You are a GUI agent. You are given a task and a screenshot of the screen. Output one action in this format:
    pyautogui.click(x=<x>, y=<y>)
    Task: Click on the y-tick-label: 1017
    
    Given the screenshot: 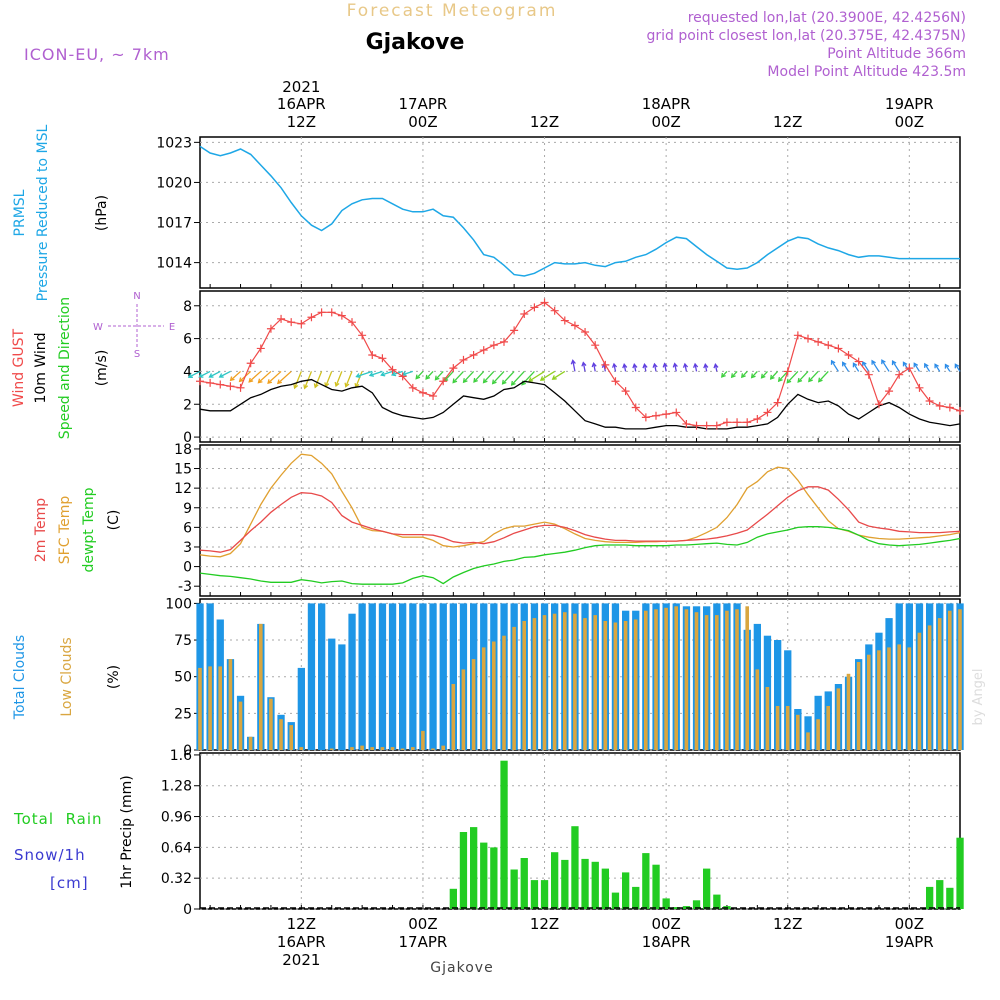 What is the action you would take?
    pyautogui.click(x=174, y=224)
    